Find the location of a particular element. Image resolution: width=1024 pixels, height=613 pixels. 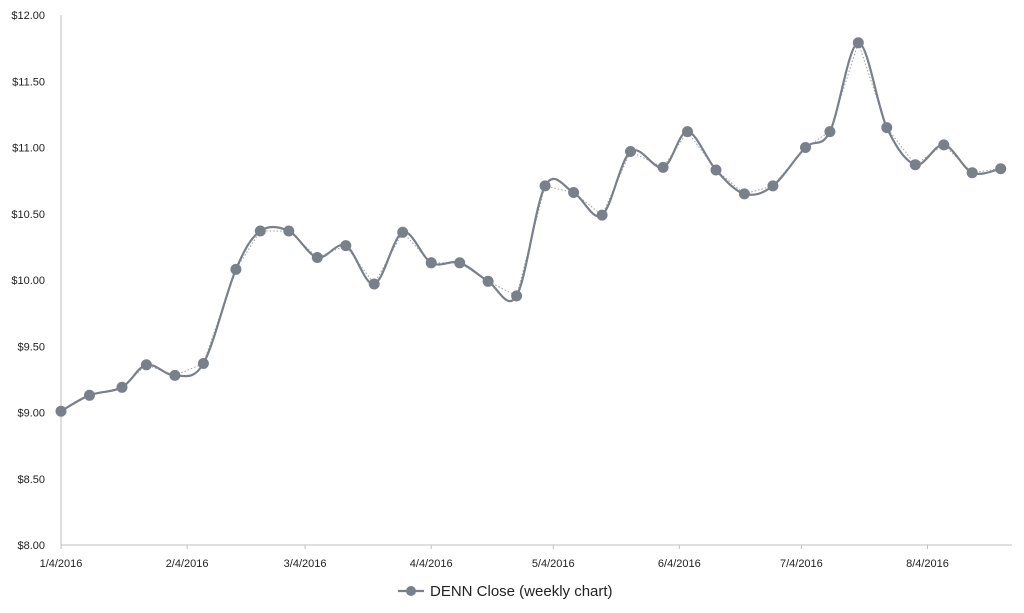

x-tick-label: 6/4/2016 is located at coordinates (679, 564).